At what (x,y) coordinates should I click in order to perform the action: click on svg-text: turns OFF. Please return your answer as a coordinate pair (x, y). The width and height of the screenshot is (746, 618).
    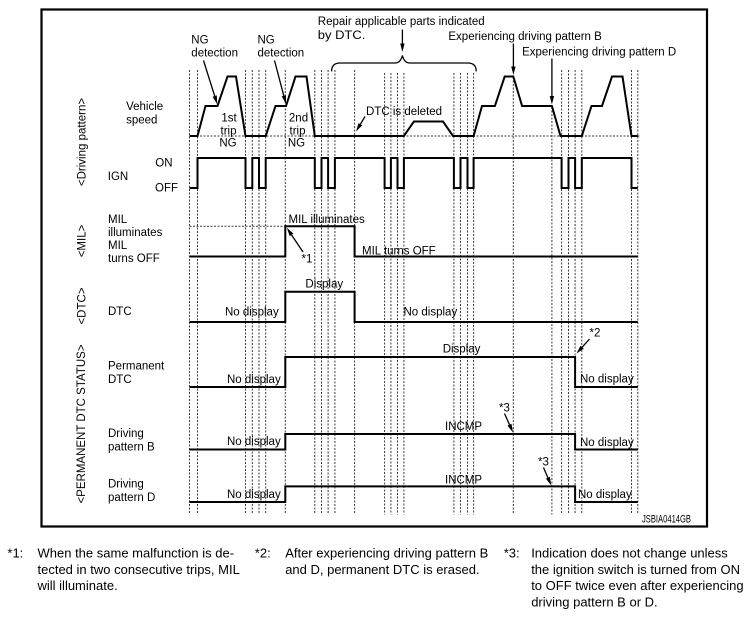
    Looking at the image, I should click on (134, 259).